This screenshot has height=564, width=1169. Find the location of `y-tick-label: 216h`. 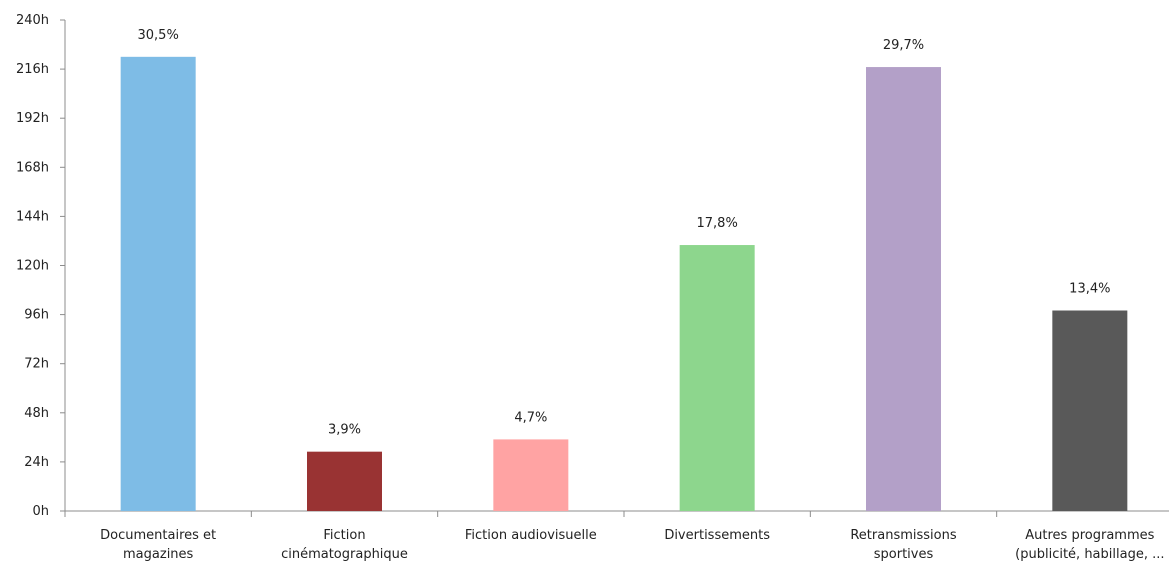

y-tick-label: 216h is located at coordinates (32, 69).